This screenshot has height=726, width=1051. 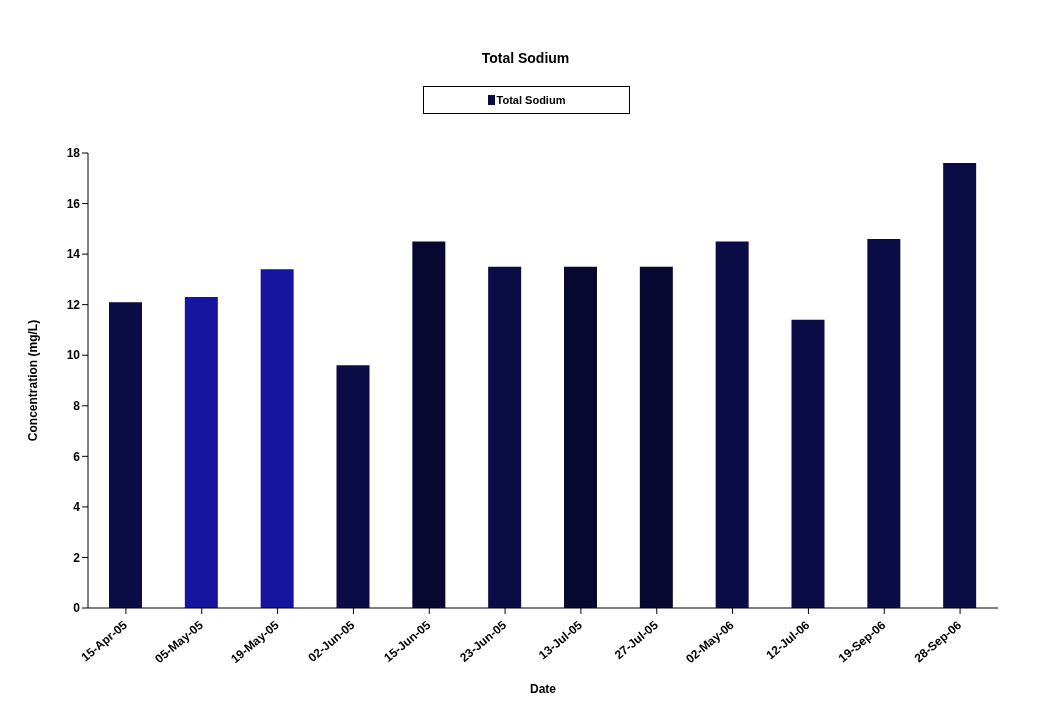 I want to click on y-tick-label: 8, so click(x=77, y=406).